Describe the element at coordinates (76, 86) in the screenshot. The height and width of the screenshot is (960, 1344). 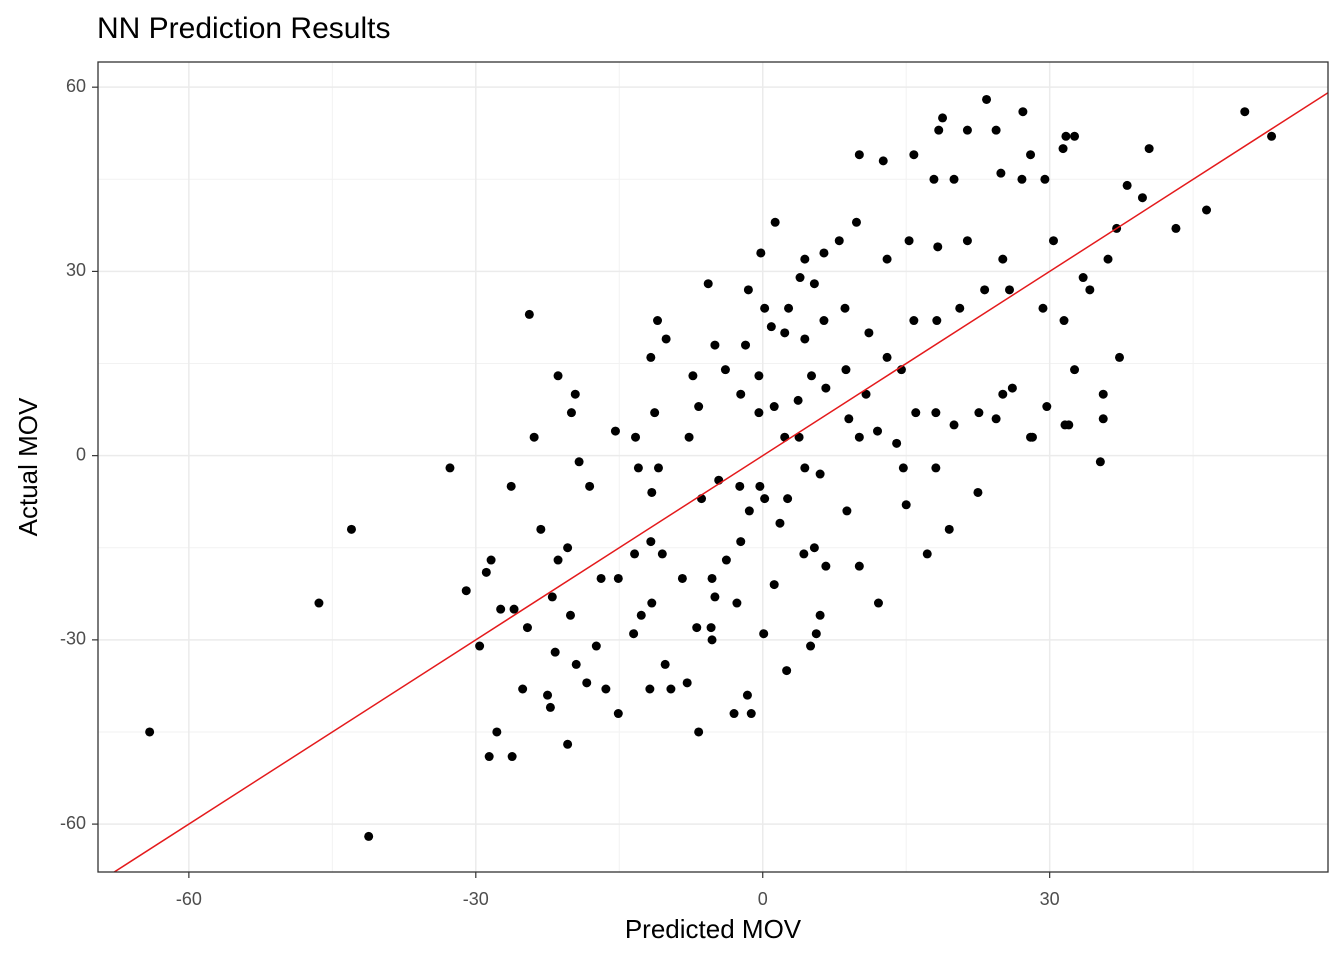
I see `y-tick-label: 60` at that location.